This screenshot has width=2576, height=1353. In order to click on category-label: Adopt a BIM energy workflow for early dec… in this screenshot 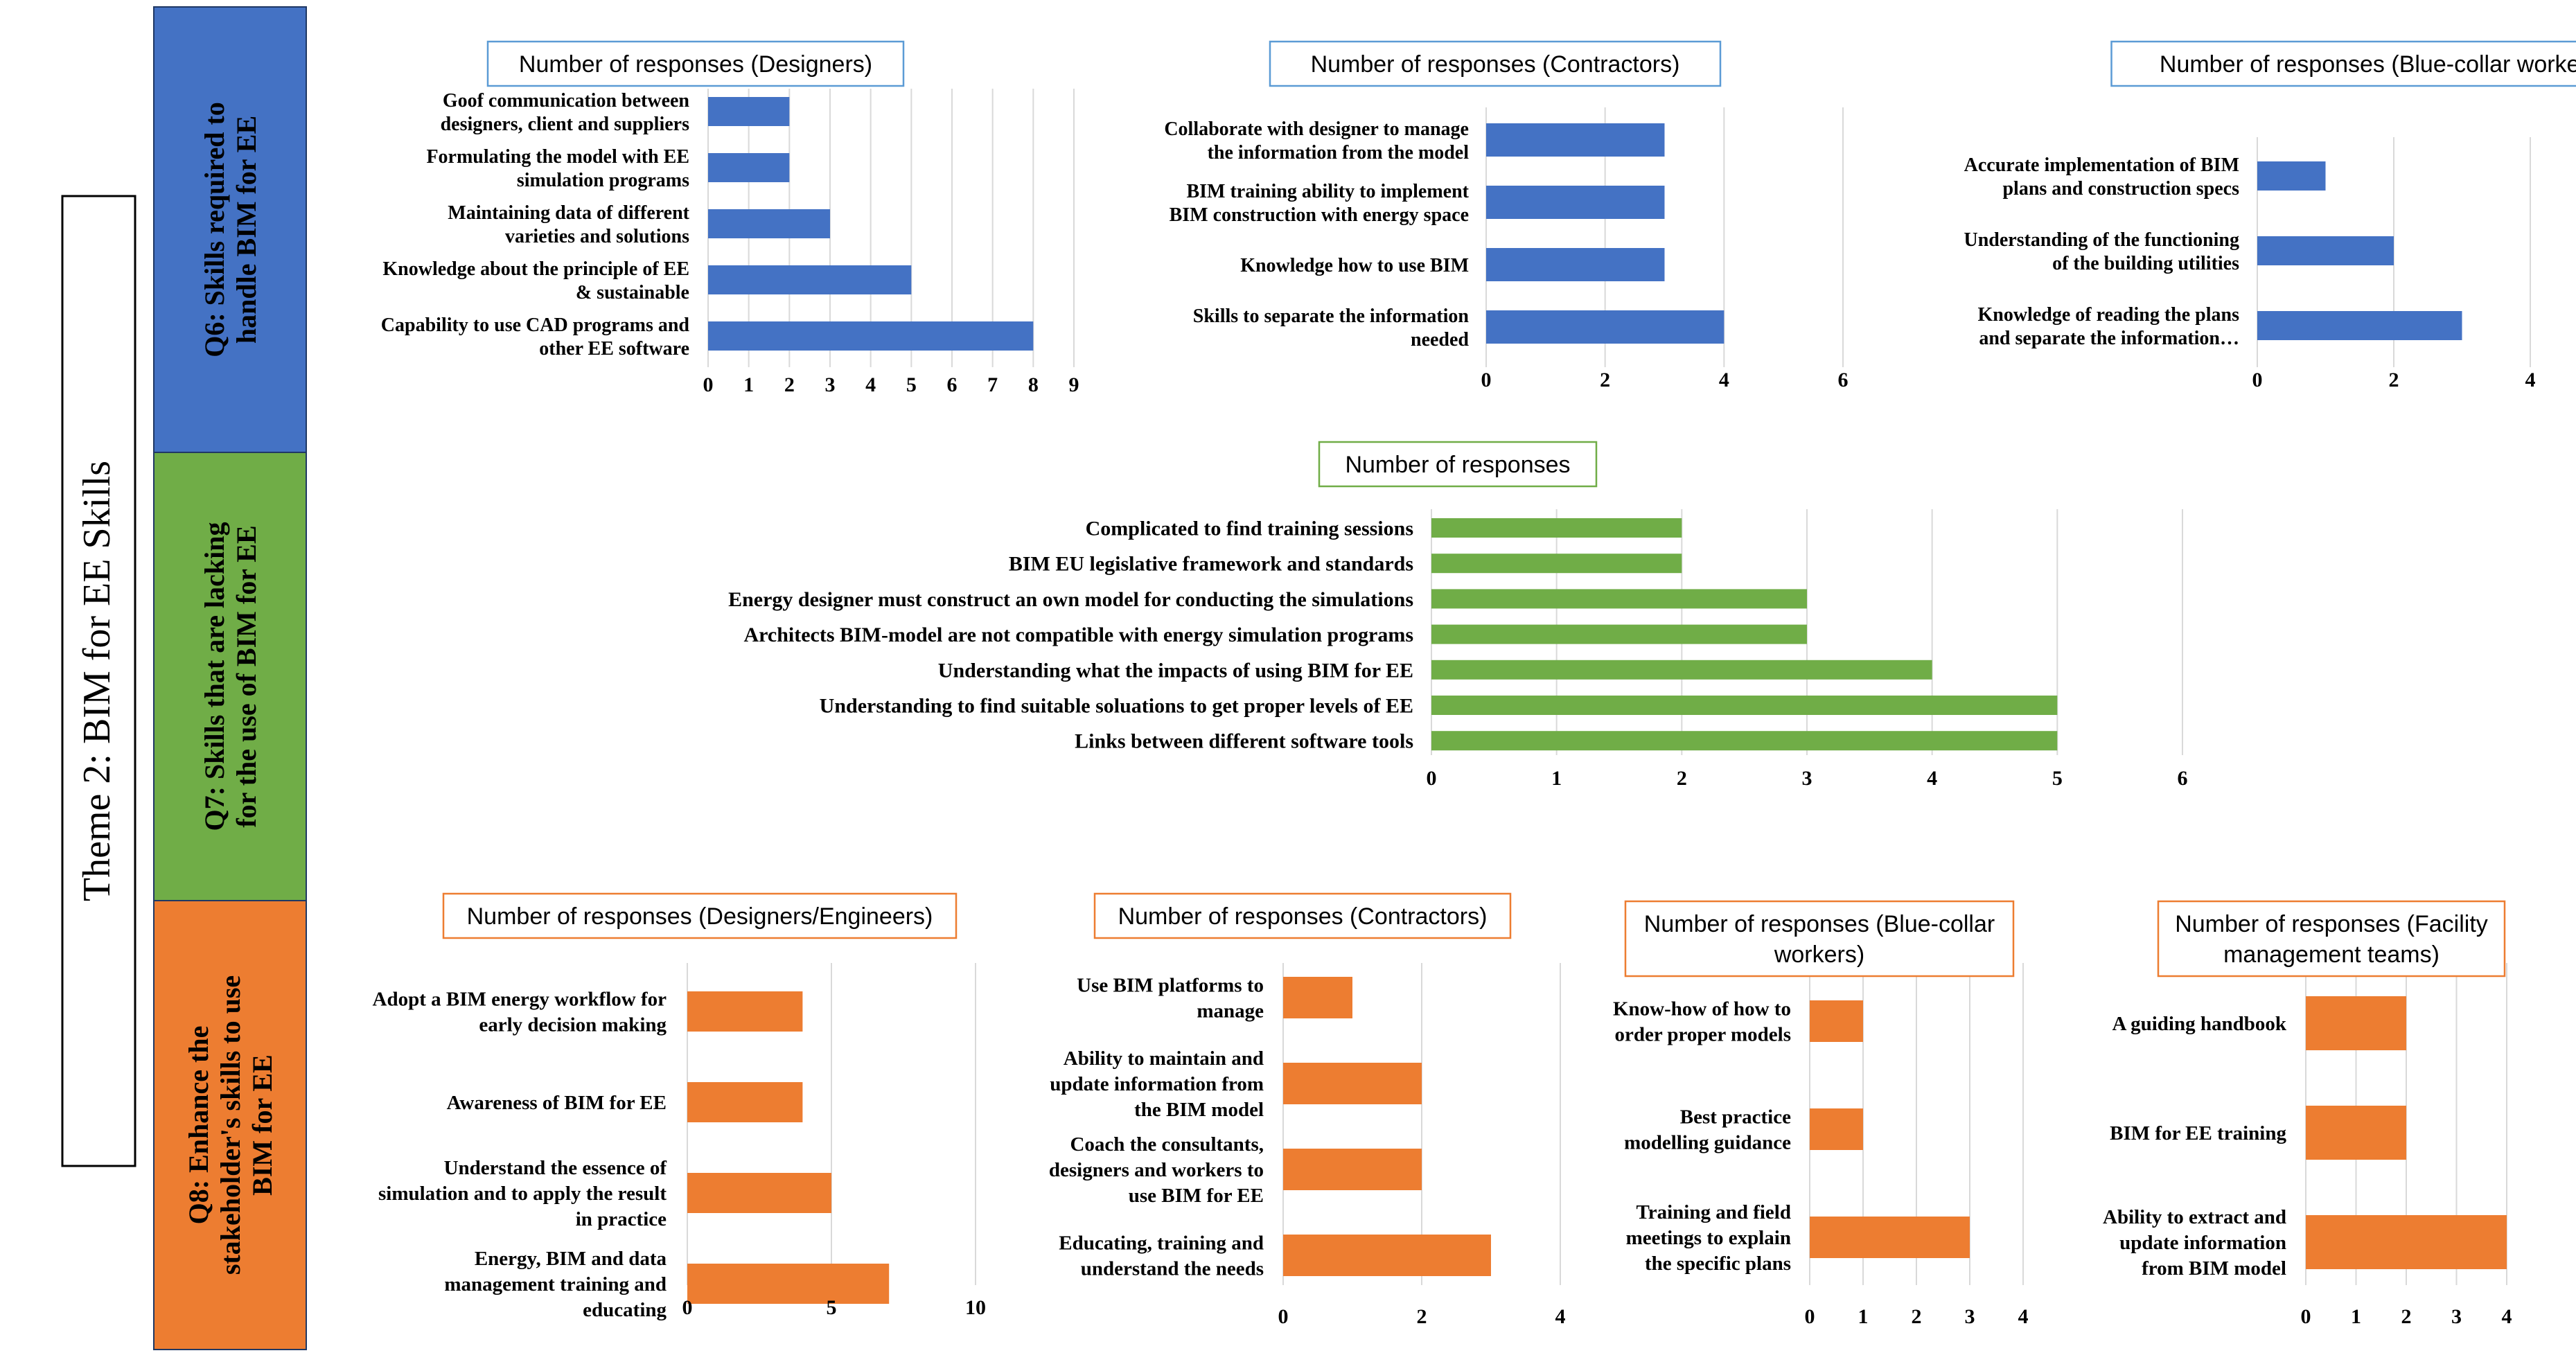, I will do `click(520, 1012)`.